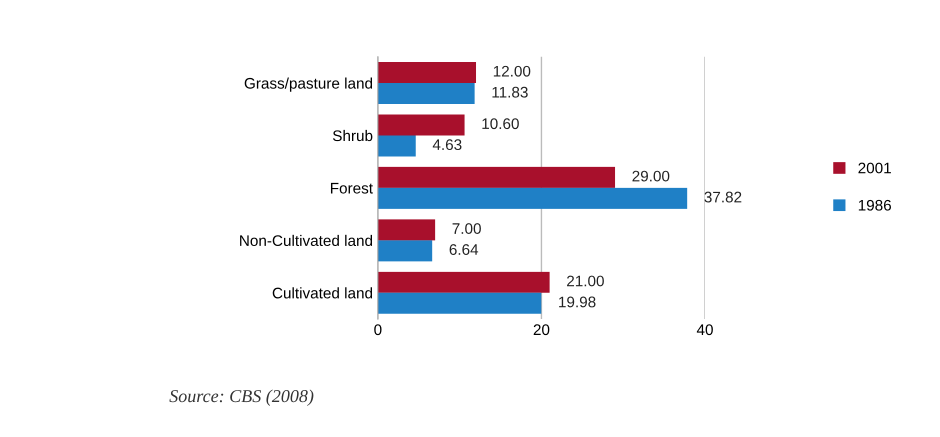  What do you see at coordinates (874, 168) in the screenshot?
I see `legend-label: 2001` at bounding box center [874, 168].